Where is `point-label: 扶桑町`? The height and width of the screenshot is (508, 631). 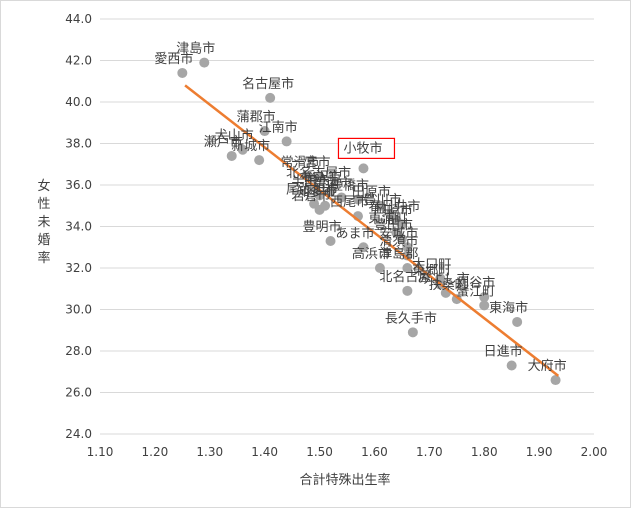
point-label: 扶桑町 is located at coordinates (448, 285).